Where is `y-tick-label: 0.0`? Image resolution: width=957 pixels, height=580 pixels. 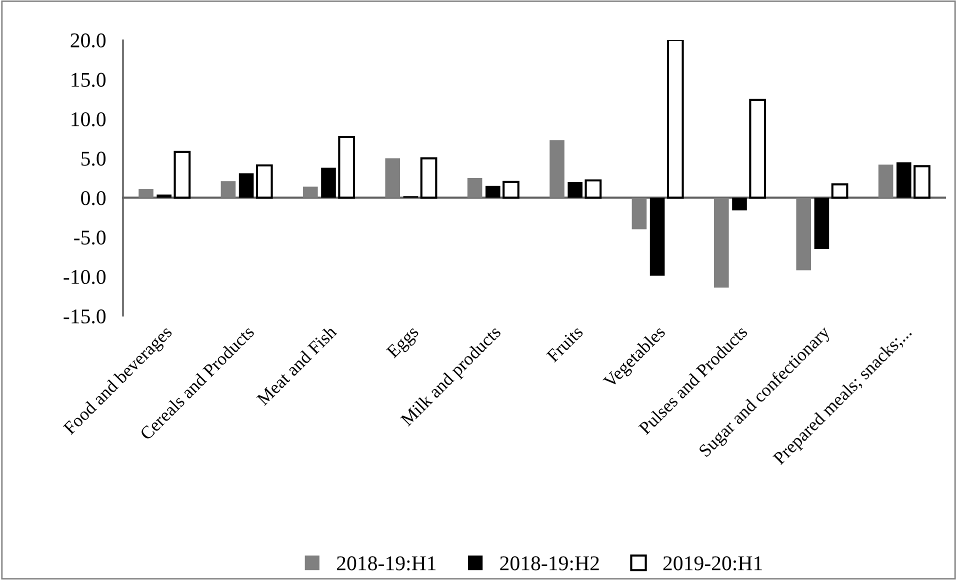
y-tick-label: 0.0 is located at coordinates (93, 198).